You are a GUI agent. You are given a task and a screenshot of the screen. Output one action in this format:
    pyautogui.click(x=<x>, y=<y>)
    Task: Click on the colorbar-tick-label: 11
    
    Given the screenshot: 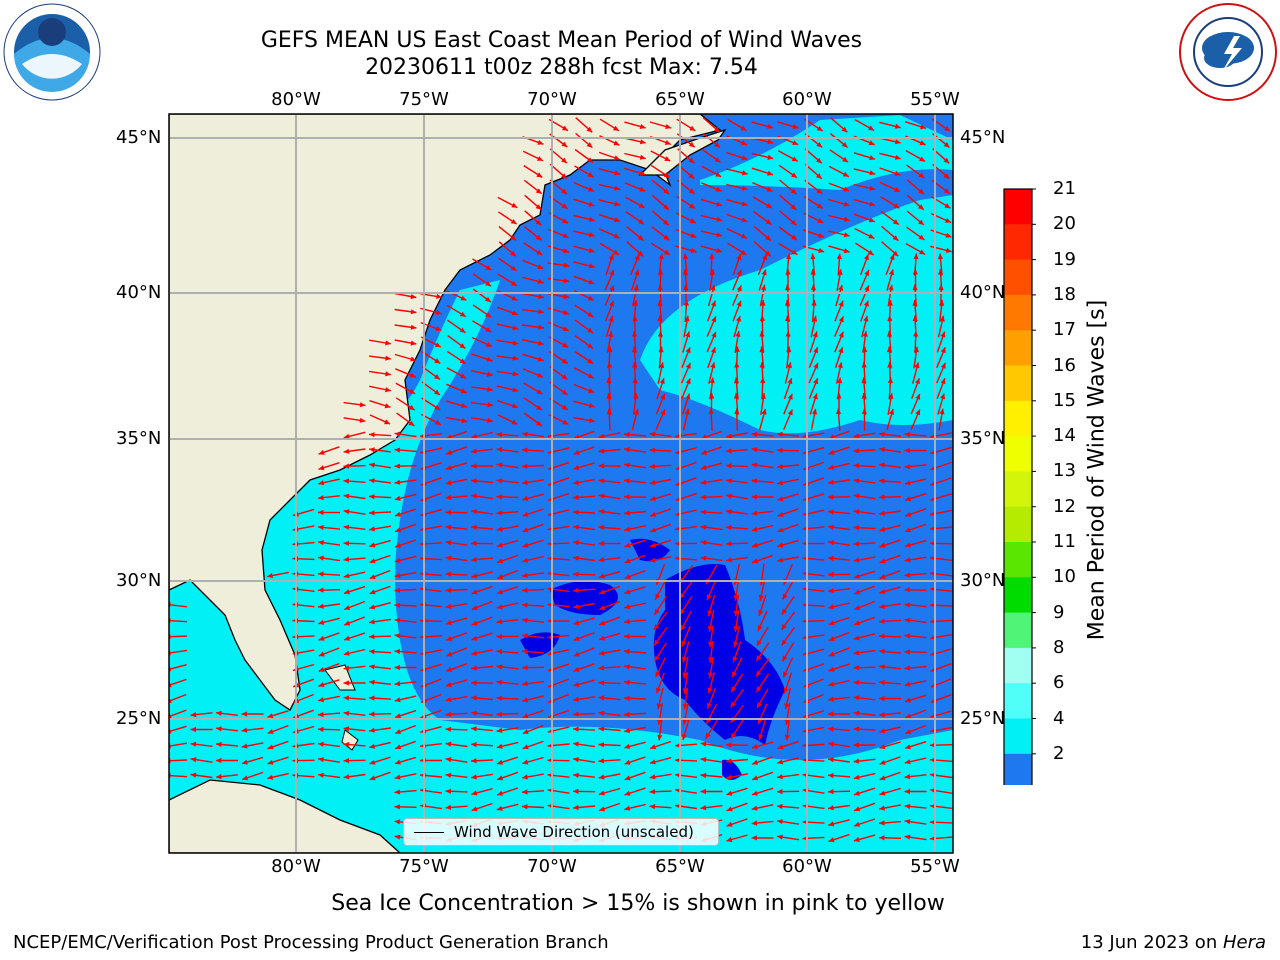 What is the action you would take?
    pyautogui.click(x=1064, y=541)
    